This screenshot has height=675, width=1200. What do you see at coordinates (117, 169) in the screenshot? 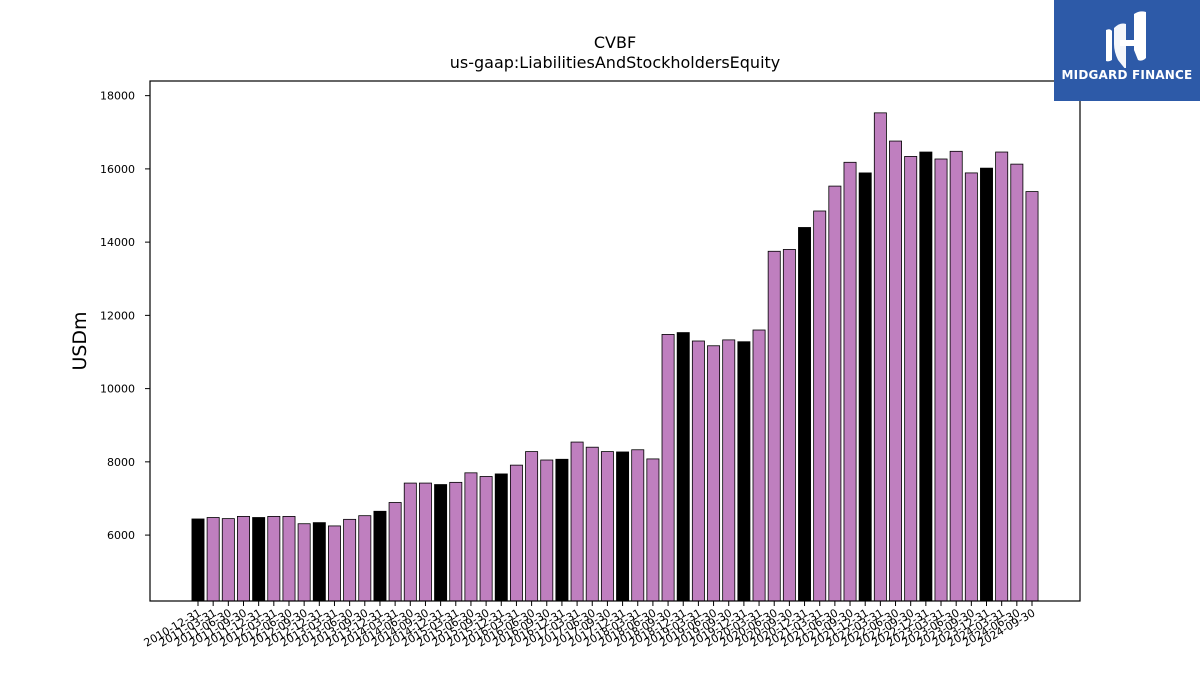
I see `y-tick-label: 16000` at bounding box center [117, 169].